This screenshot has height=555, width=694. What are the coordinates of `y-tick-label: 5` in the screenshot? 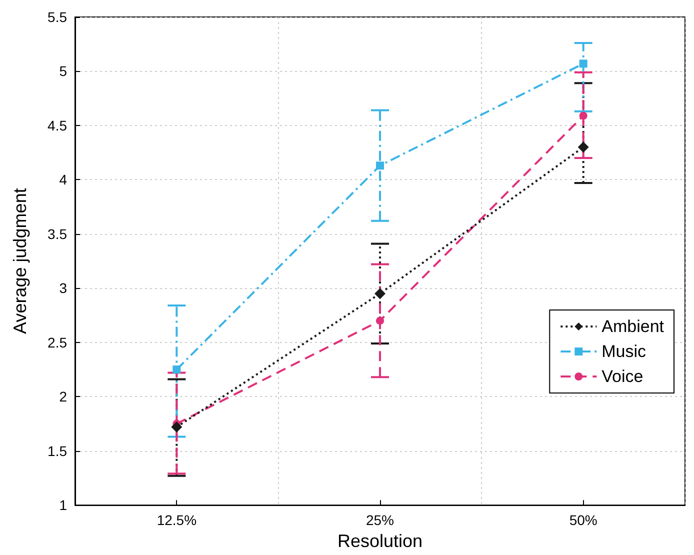 It's located at (63, 71).